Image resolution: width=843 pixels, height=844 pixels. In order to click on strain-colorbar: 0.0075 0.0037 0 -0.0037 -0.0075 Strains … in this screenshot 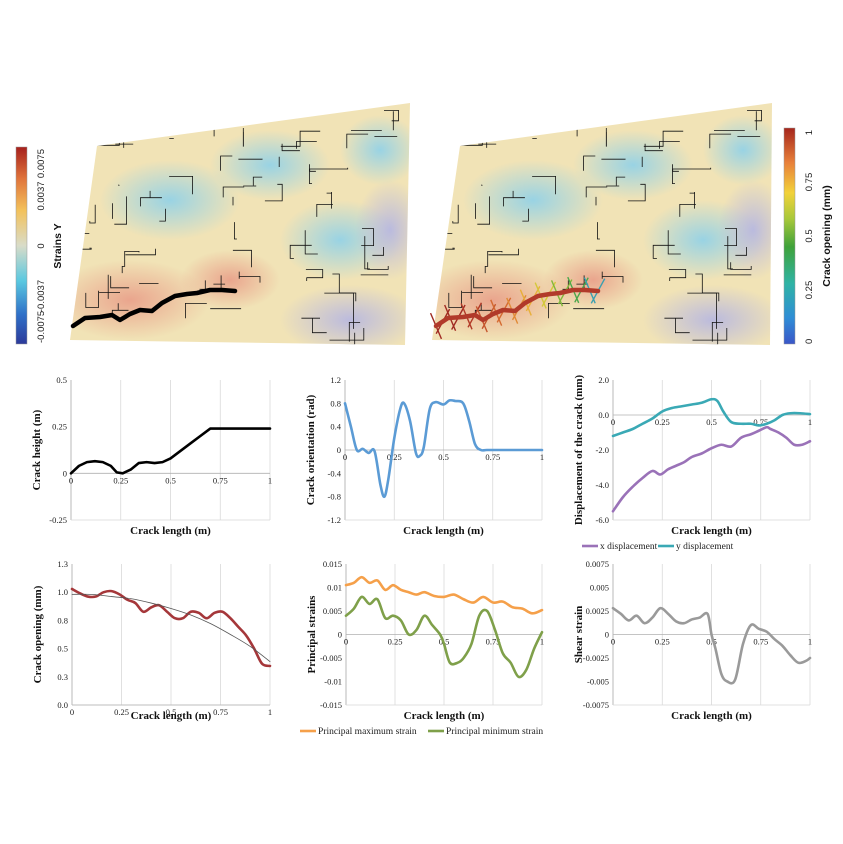, I will do `click(39, 245)`.